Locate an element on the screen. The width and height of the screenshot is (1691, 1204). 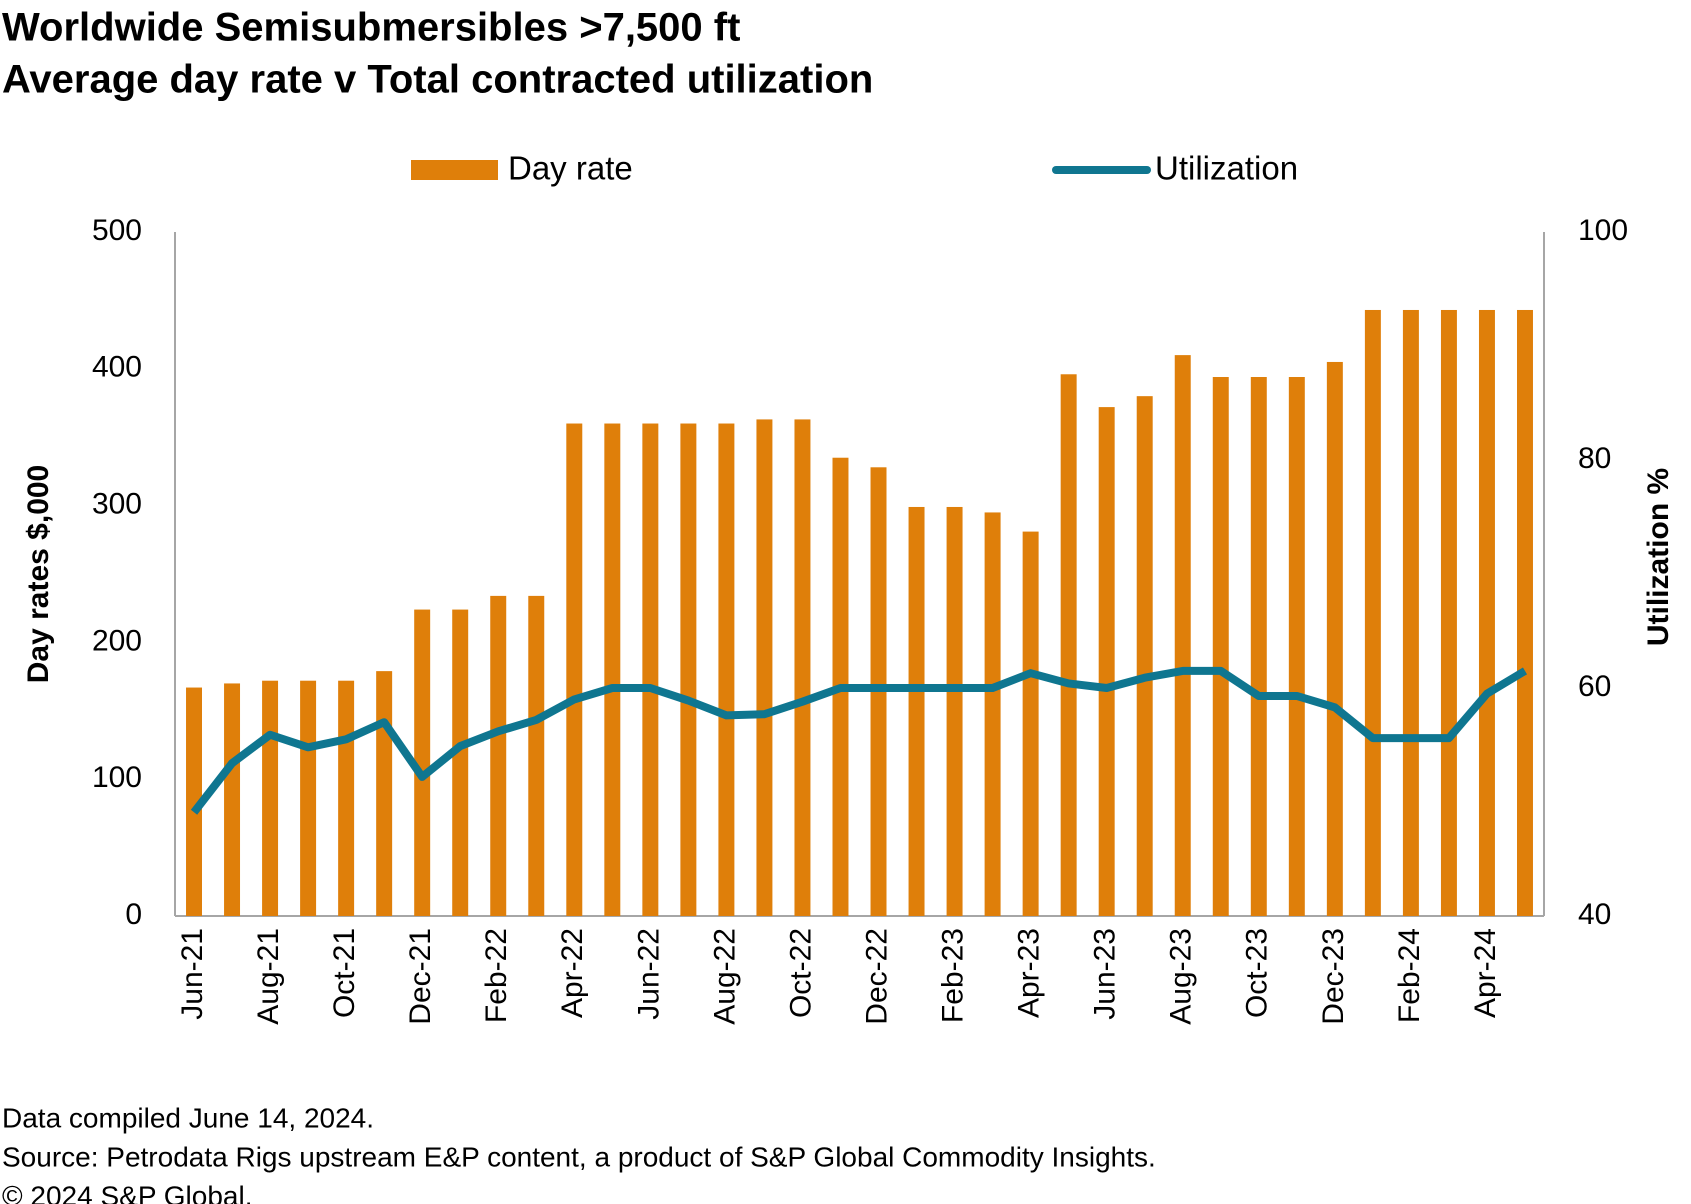
y-tick-label: 200 is located at coordinates (117, 640).